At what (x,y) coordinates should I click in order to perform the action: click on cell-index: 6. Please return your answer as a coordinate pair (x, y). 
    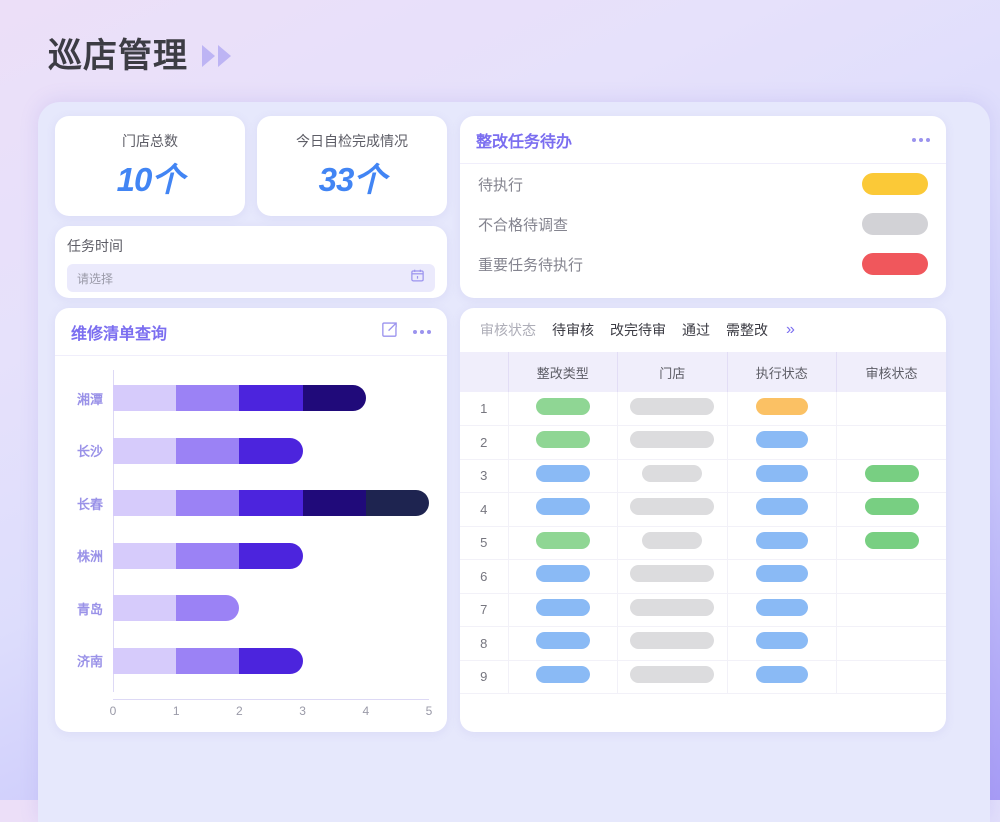
    Looking at the image, I should click on (484, 576).